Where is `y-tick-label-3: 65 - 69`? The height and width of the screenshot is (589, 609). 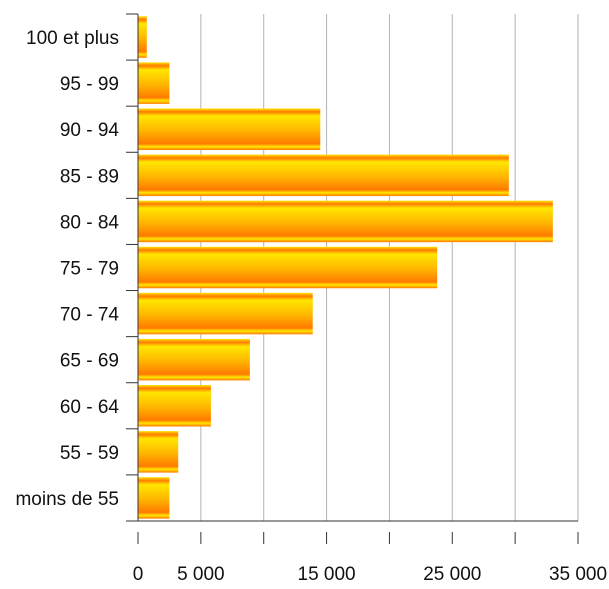 y-tick-label-3: 65 - 69 is located at coordinates (89, 361).